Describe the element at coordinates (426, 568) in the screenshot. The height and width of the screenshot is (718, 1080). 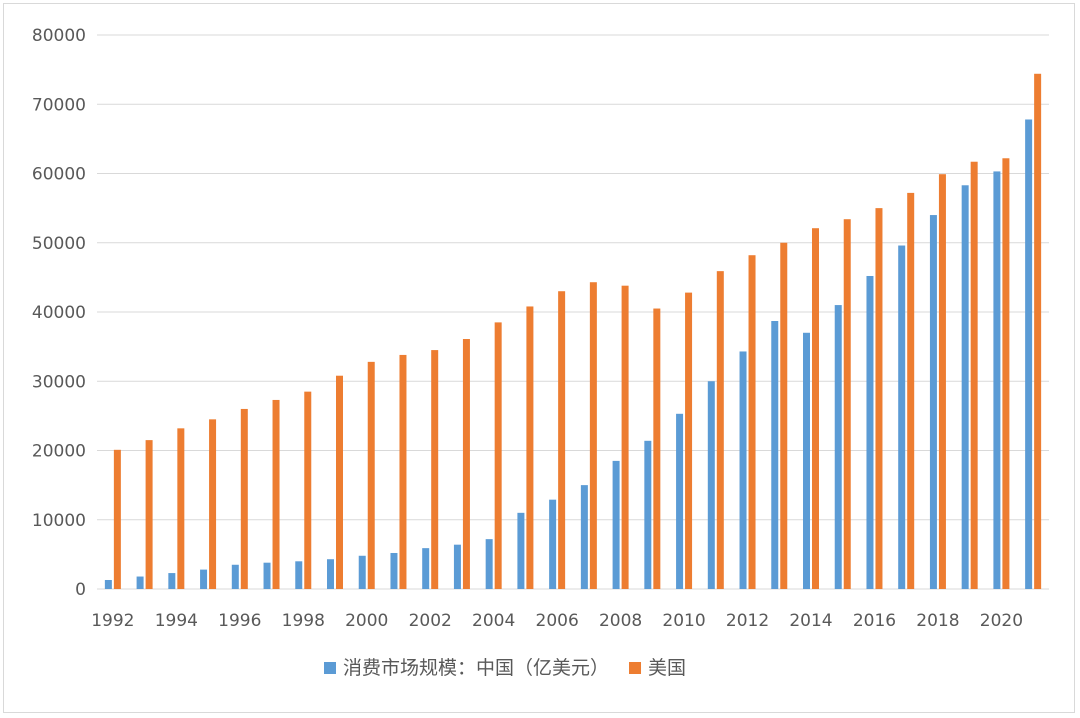
I see `bar-china-2002` at that location.